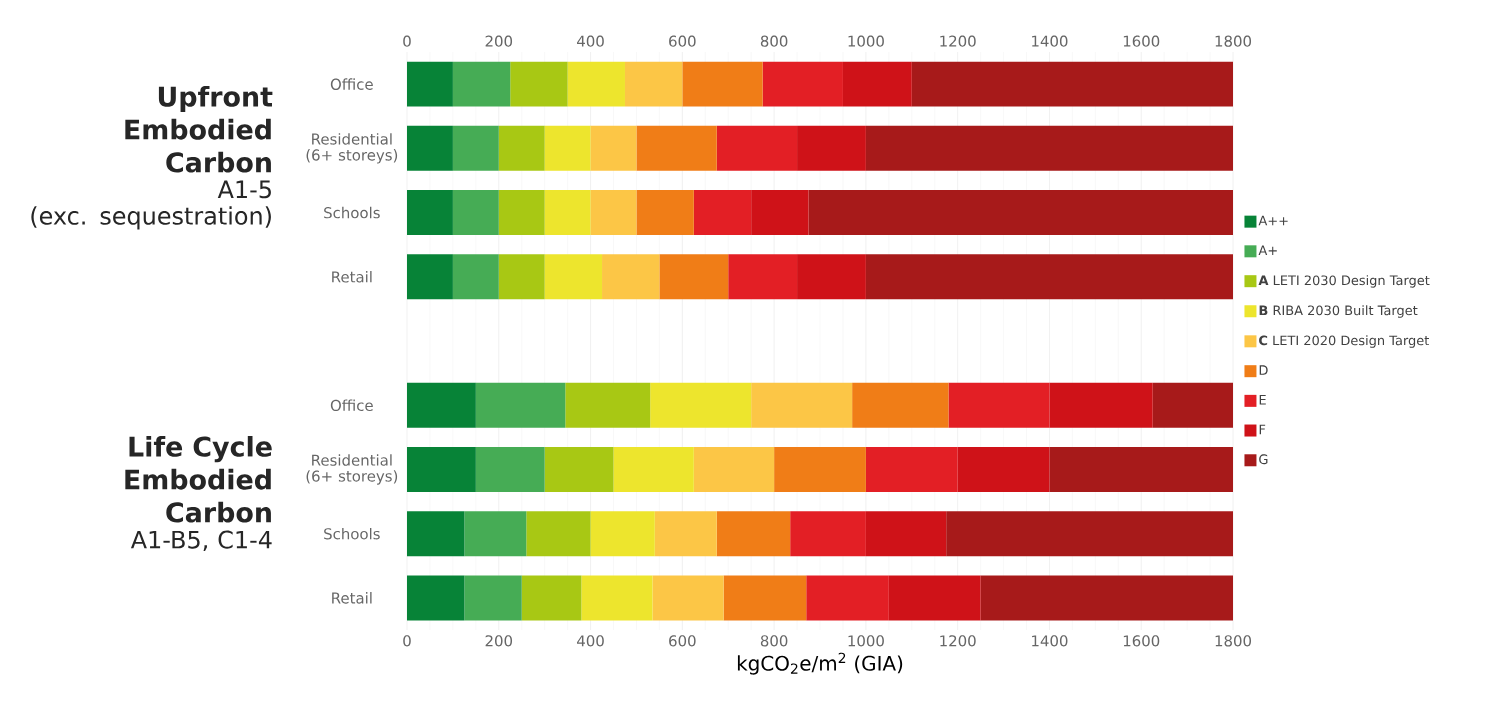  What do you see at coordinates (1344, 341) in the screenshot?
I see `legend-label: C LETI 2020 Design Target` at bounding box center [1344, 341].